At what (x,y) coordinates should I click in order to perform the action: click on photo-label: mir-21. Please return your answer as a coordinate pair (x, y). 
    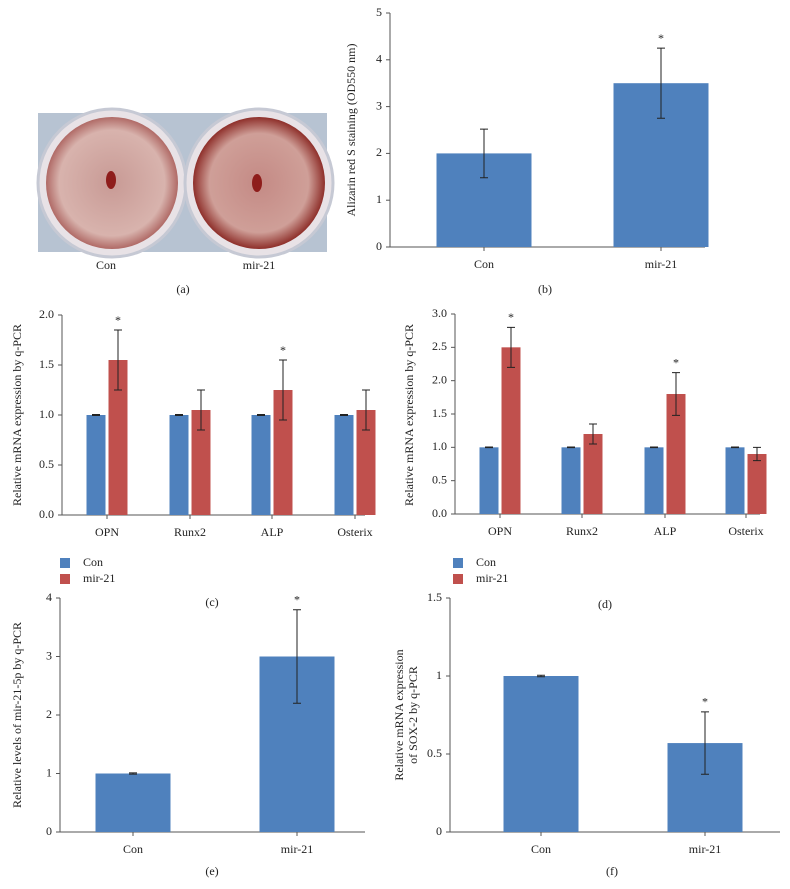
    Looking at the image, I should click on (259, 265).